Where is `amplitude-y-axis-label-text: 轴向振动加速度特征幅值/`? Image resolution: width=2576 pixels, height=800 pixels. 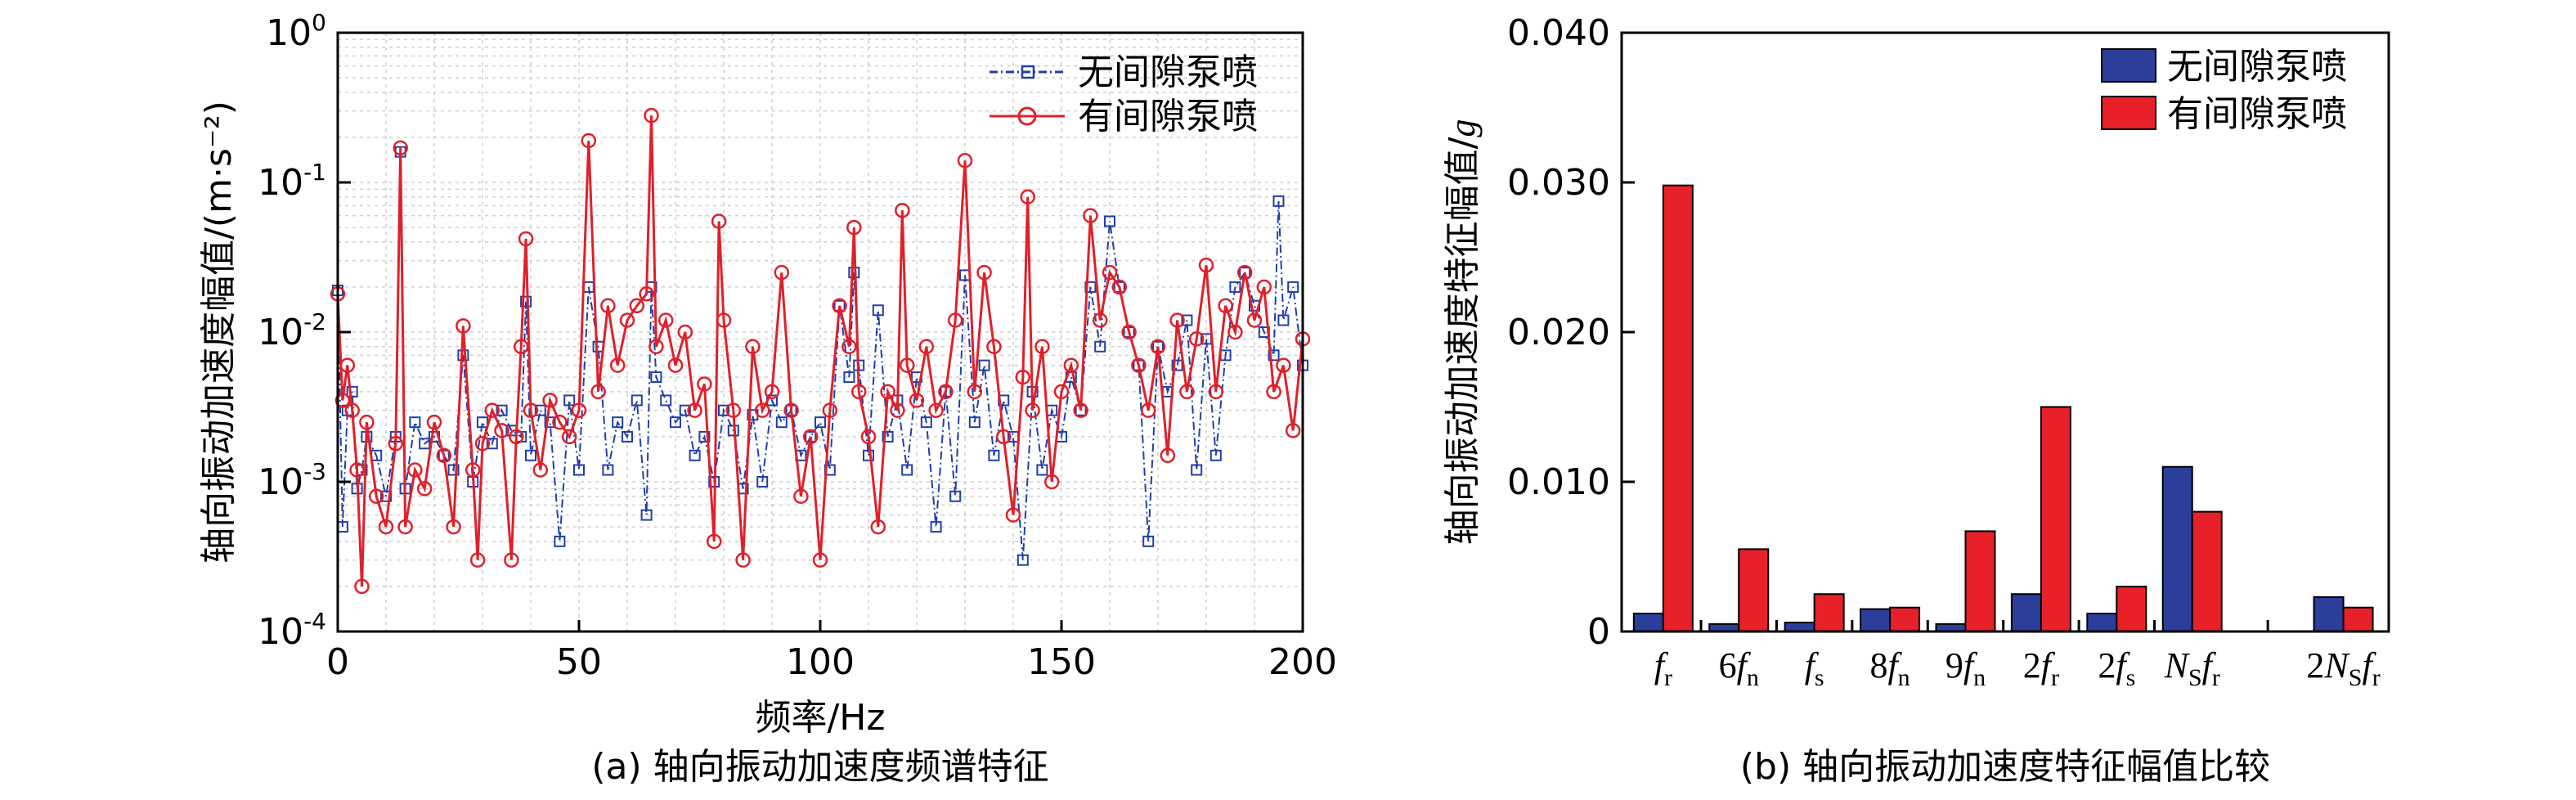
amplitude-y-axis-label-text: 轴向振动加速度特征幅值/ is located at coordinates (1462, 341).